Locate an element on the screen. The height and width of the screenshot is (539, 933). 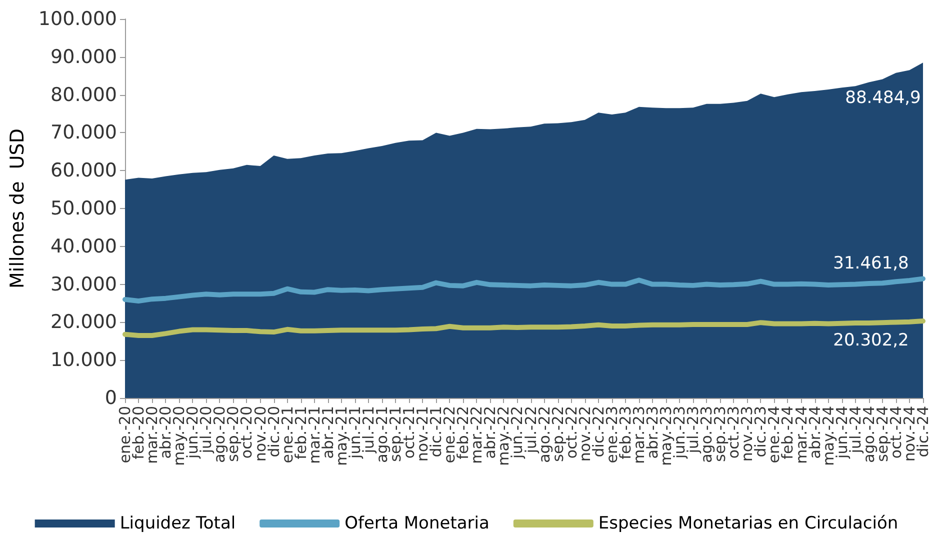
y-tick-label: 70.000 is located at coordinates (83, 133).